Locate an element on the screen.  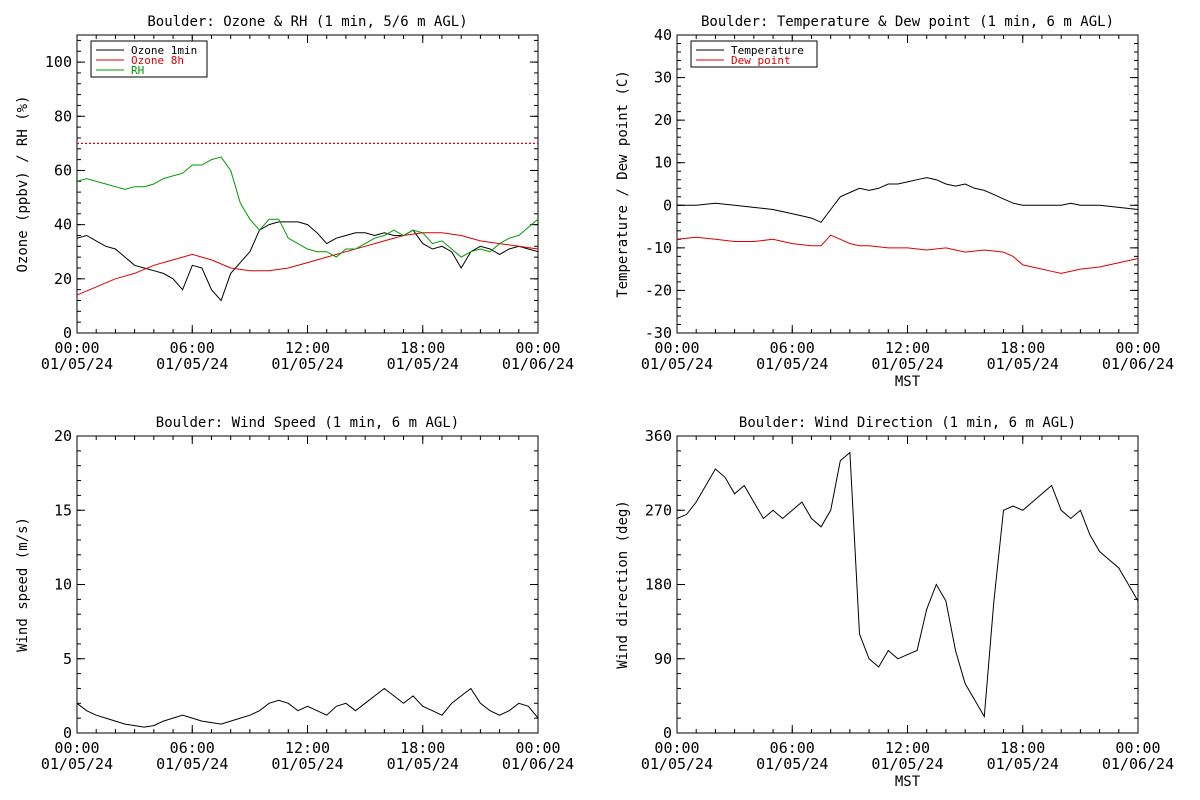
legend-entry: Temperature is located at coordinates (767, 50).